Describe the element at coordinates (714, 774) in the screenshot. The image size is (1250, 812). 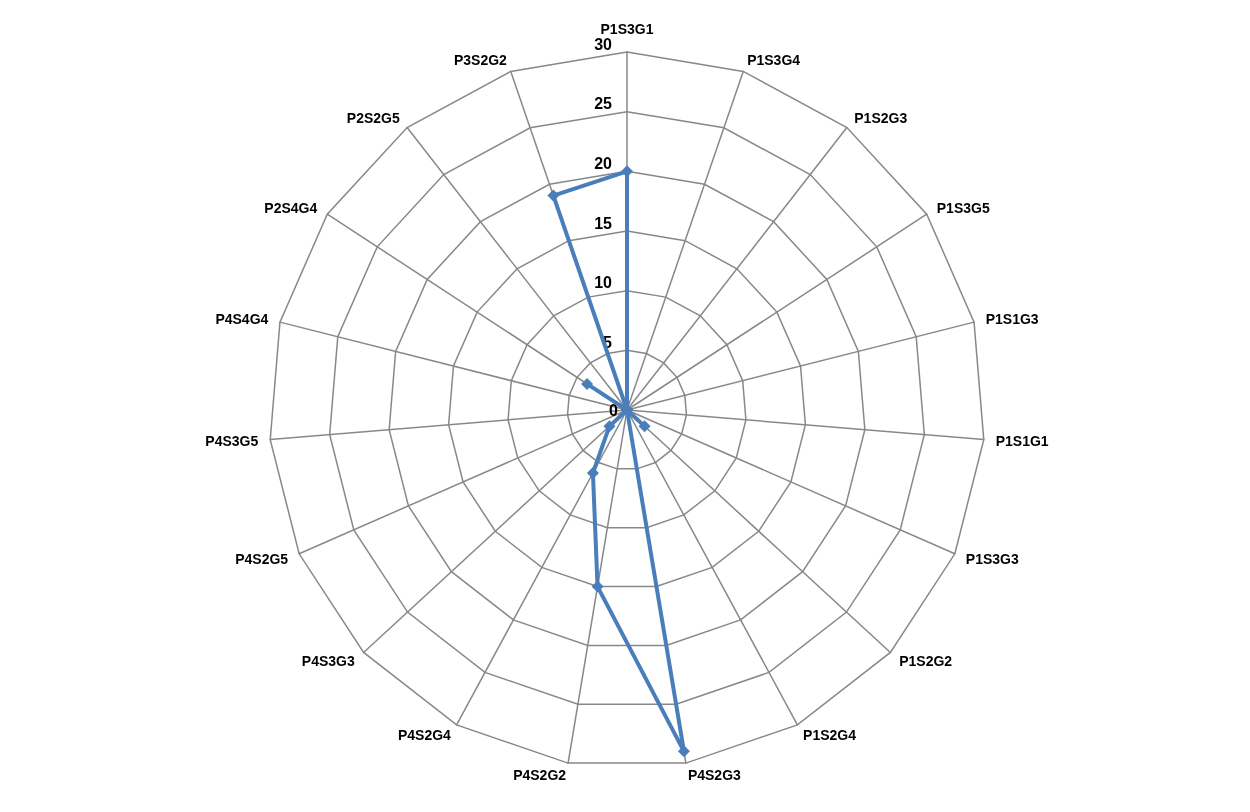
I see `spoke-label: P4S2G3` at that location.